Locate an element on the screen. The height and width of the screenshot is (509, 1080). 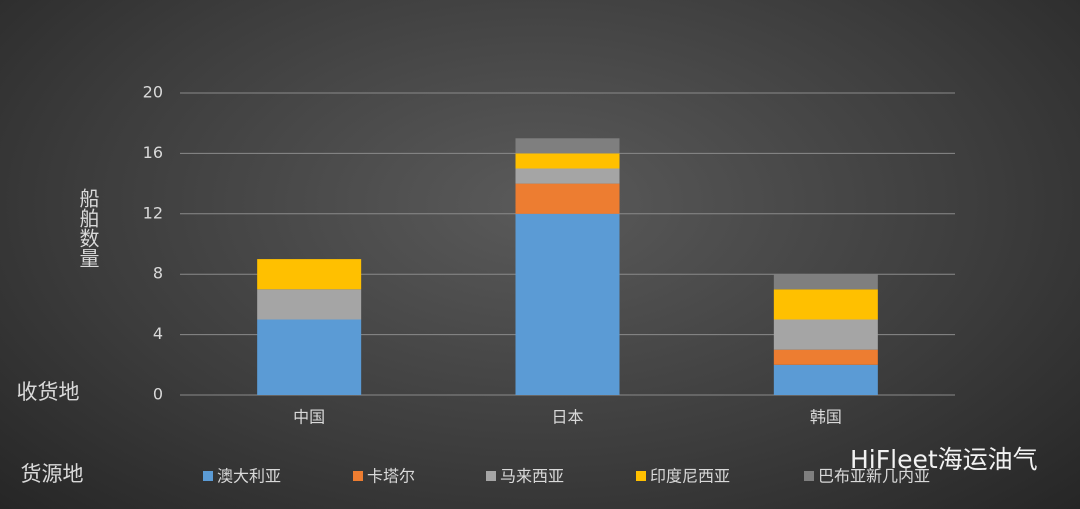
x-tick-label: 韩国 is located at coordinates (826, 417).